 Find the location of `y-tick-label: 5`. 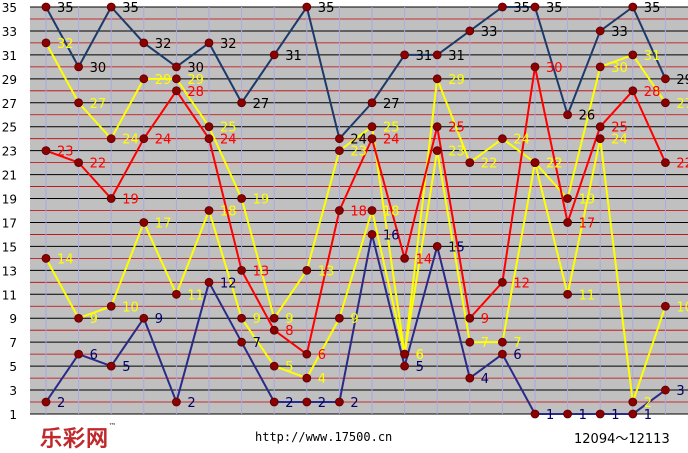

y-tick-label: 5 is located at coordinates (13, 367).